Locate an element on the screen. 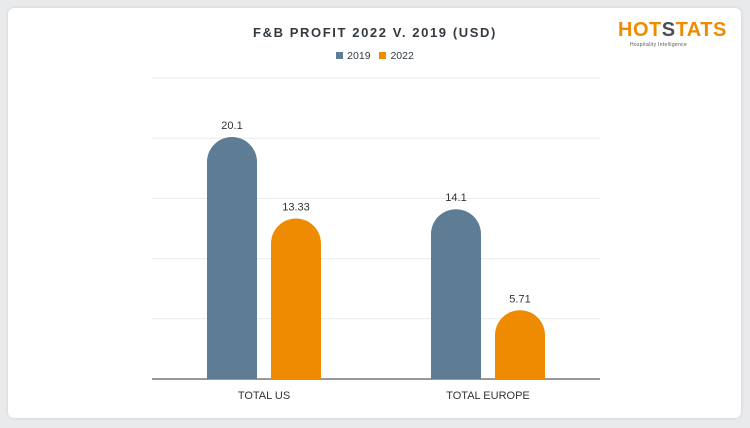 This screenshot has width=750, height=428. legend-swatch-2019 is located at coordinates (340, 55).